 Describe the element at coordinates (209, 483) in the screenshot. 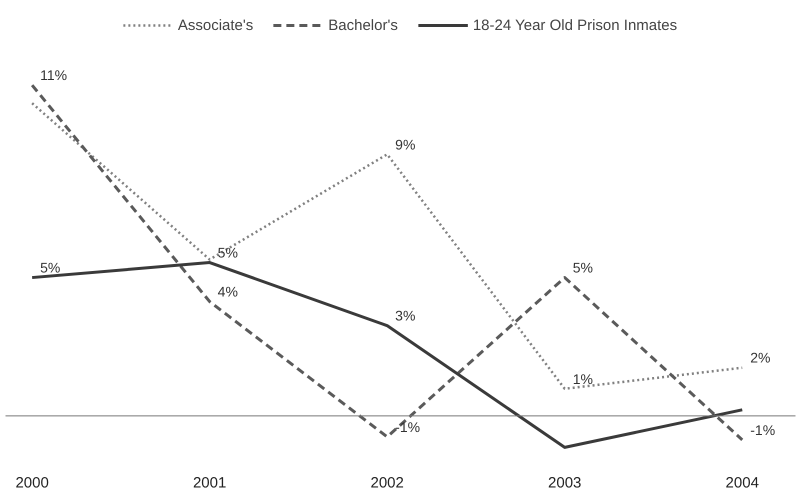

I see `x-tick-label: 2001` at that location.